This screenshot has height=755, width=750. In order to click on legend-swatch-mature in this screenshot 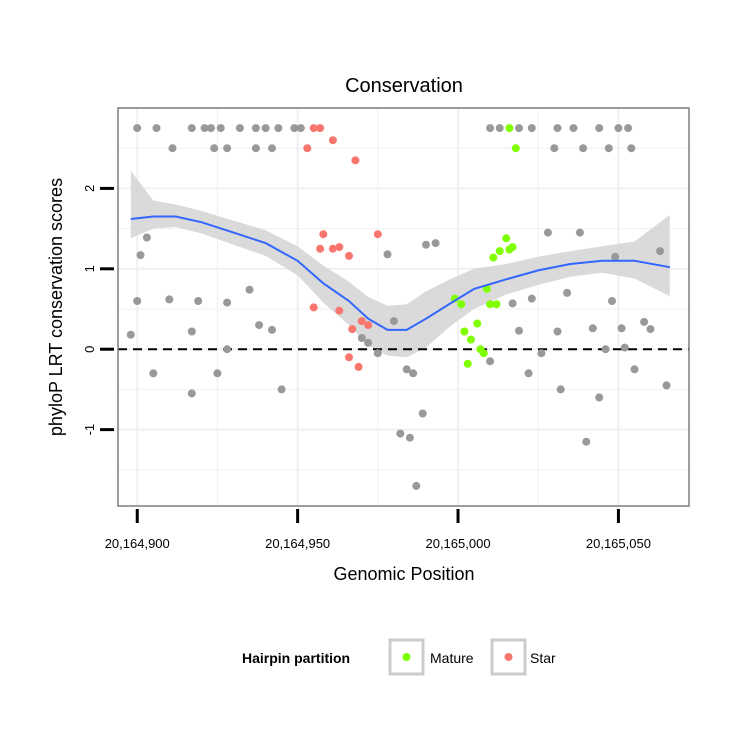, I will do `click(406, 657)`.